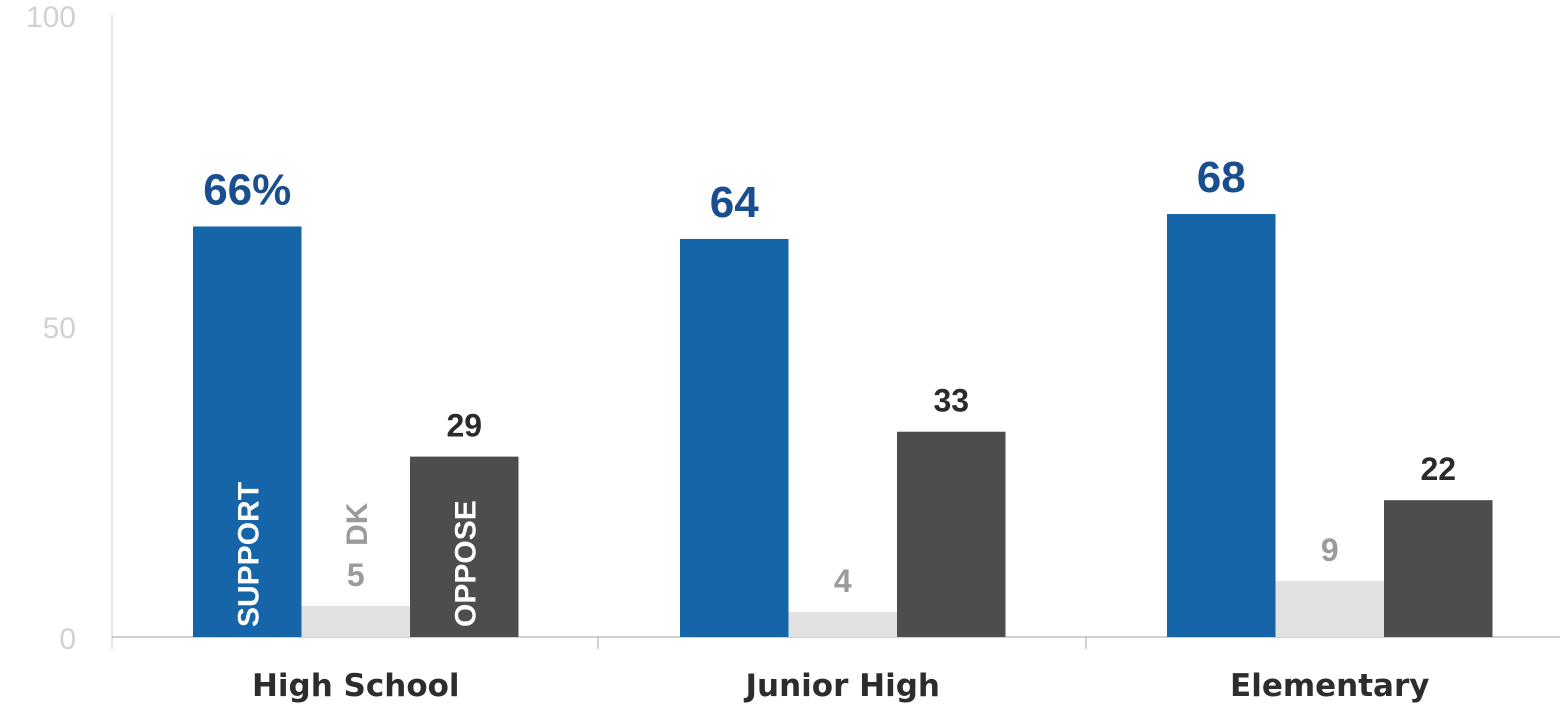 The width and height of the screenshot is (1560, 704). What do you see at coordinates (951, 401) in the screenshot?
I see `value-label-oppose-2: 33` at bounding box center [951, 401].